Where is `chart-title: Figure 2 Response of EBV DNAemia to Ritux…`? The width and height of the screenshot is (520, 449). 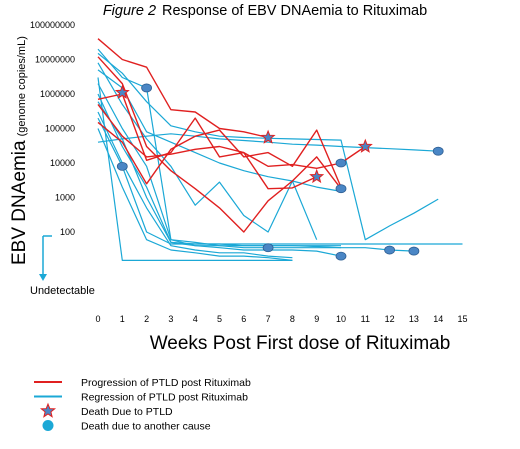
chart-title: Figure 2 Response of EBV DNAemia to Ritux… is located at coordinates (265, 11).